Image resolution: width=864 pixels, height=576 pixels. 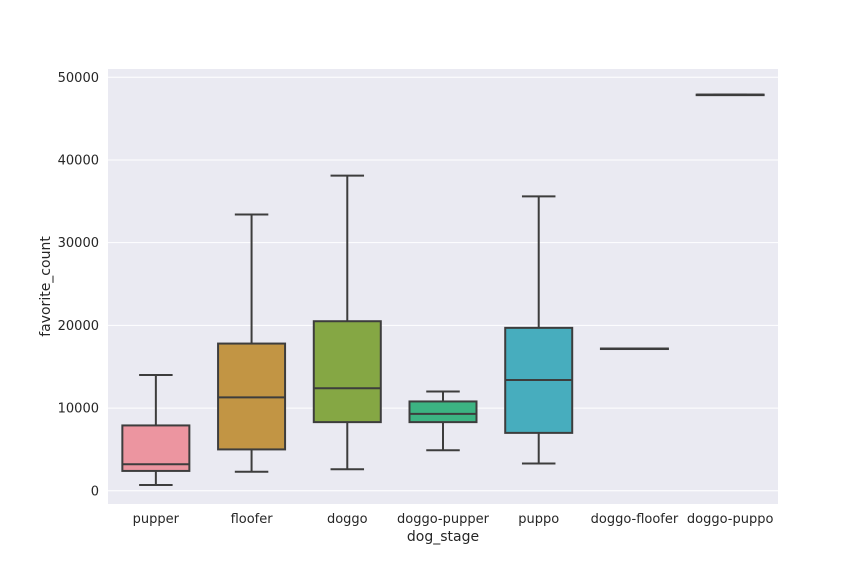 What do you see at coordinates (78, 243) in the screenshot?
I see `y-tick-label: 30000` at bounding box center [78, 243].